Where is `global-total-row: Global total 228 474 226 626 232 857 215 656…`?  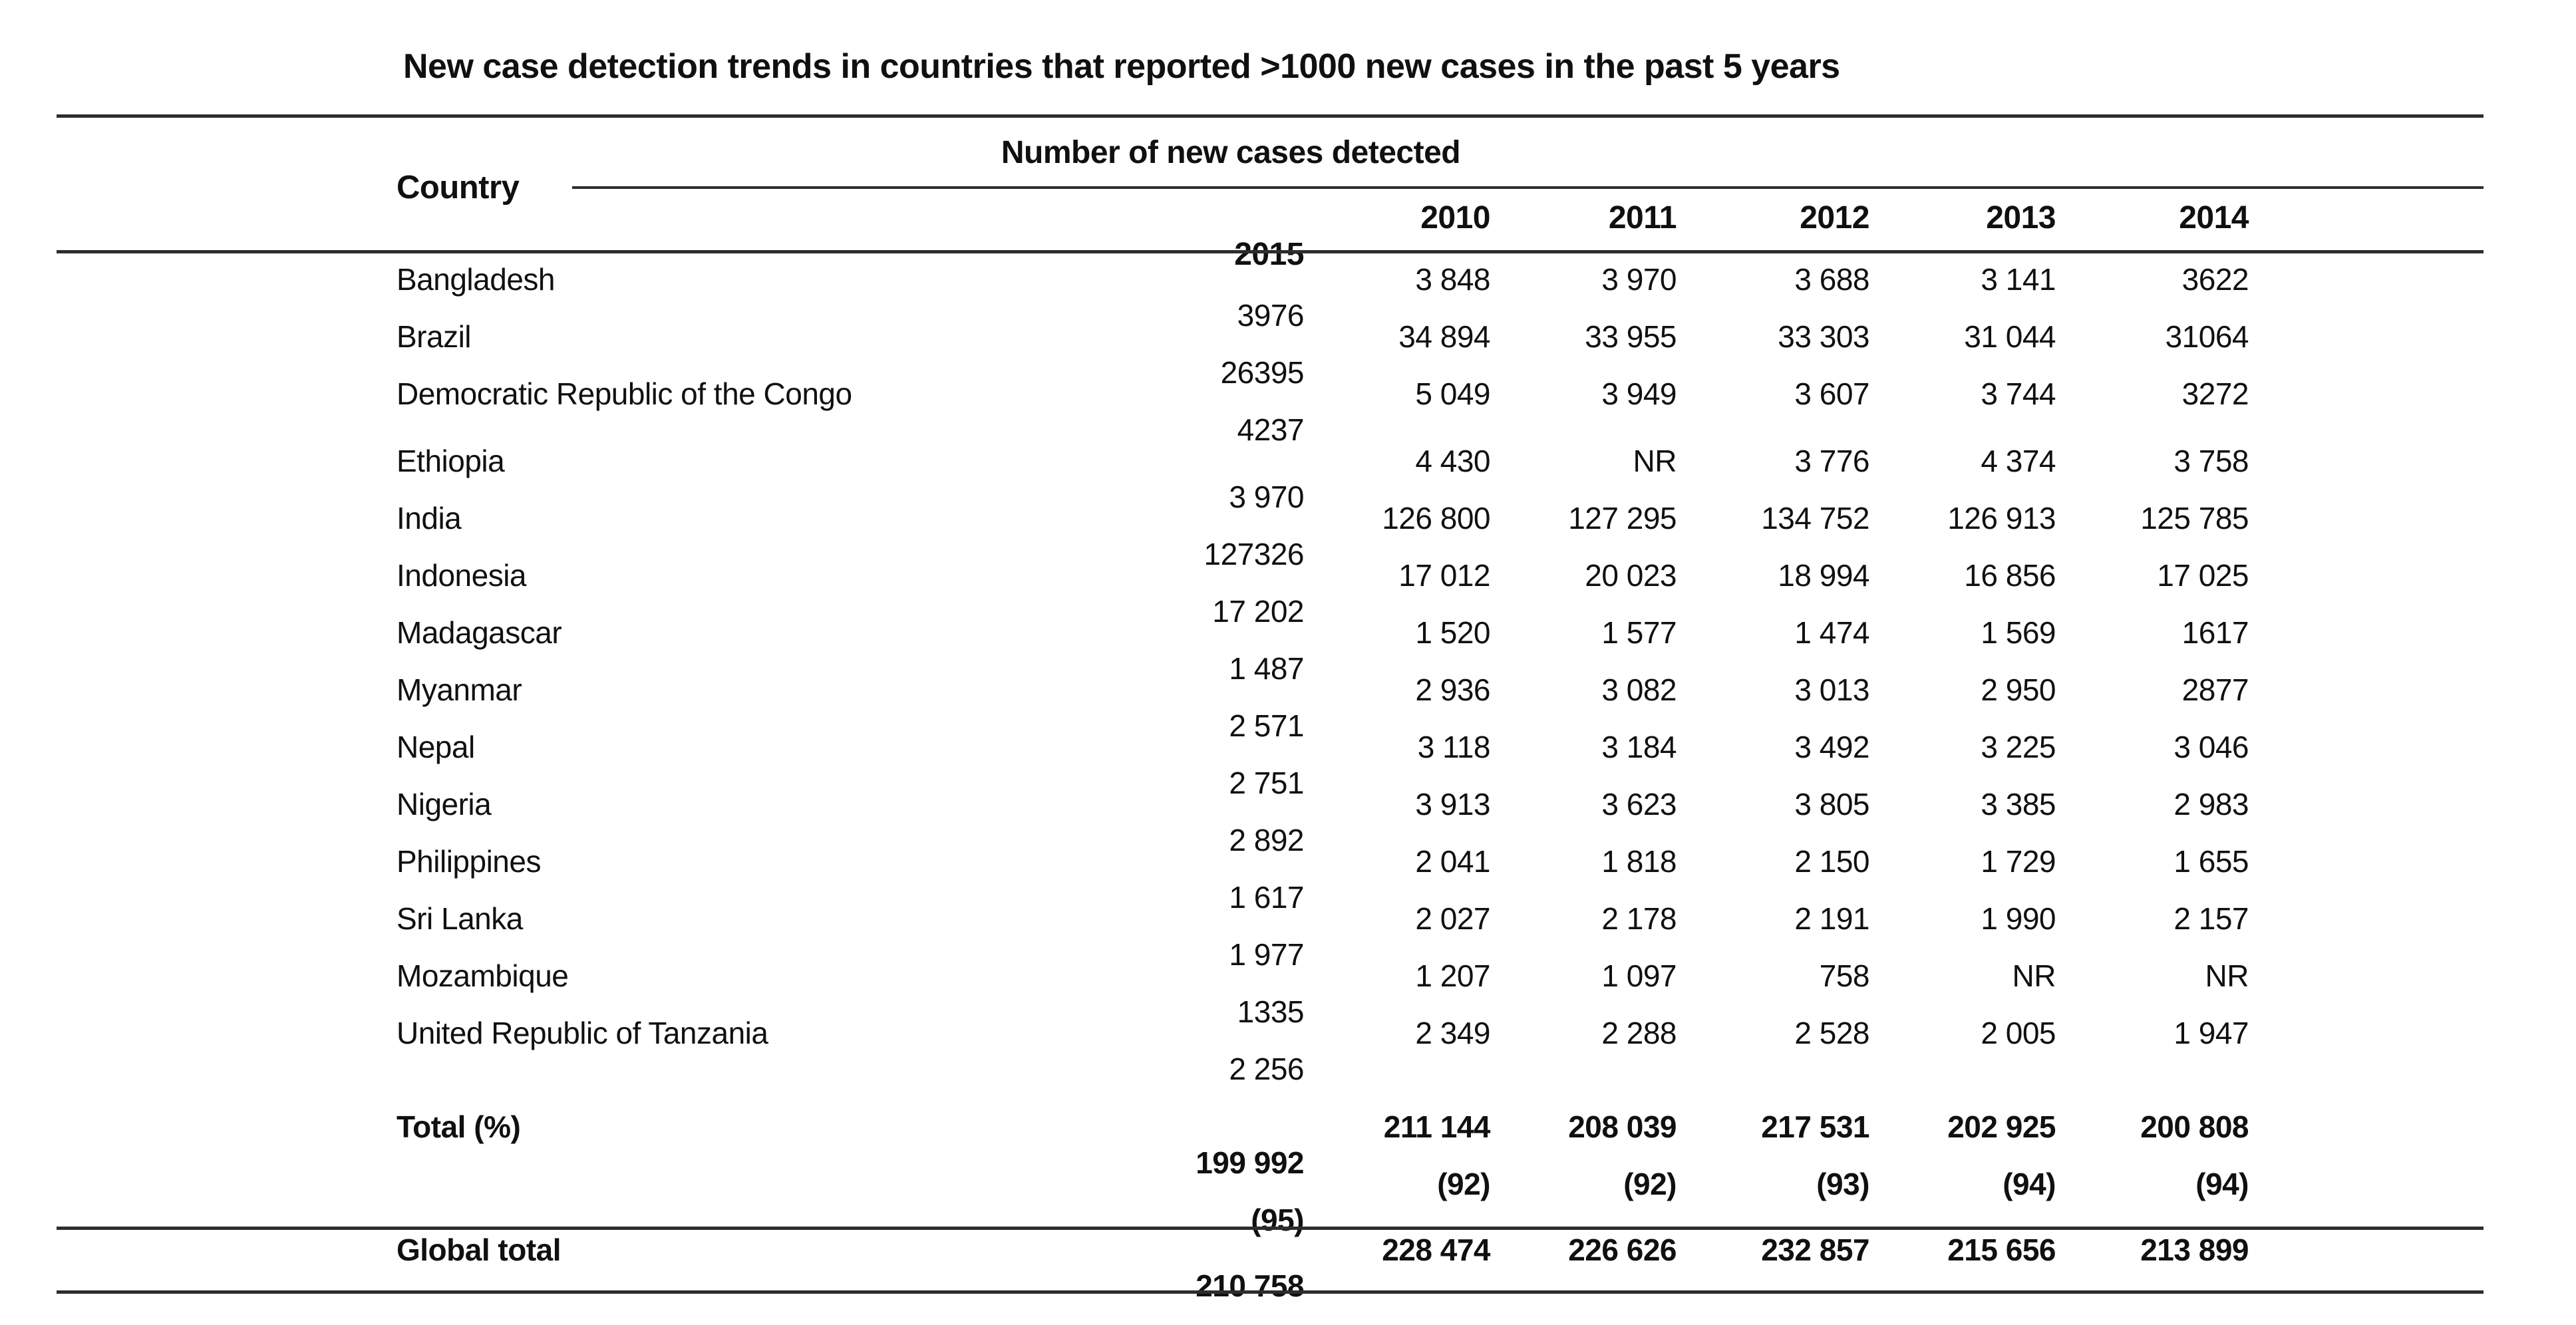 global-total-row: Global total 228 474 226 626 232 857 215 656… is located at coordinates (1246, 1267).